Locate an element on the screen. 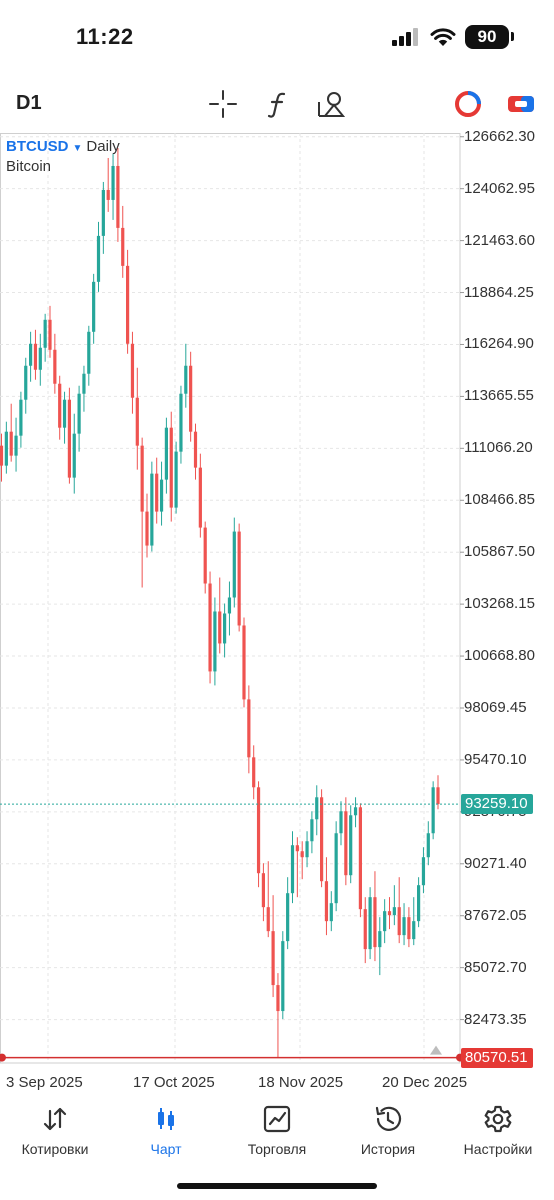 This screenshot has width=554, height=1200. nav-chart: Чарт is located at coordinates (166, 1130).